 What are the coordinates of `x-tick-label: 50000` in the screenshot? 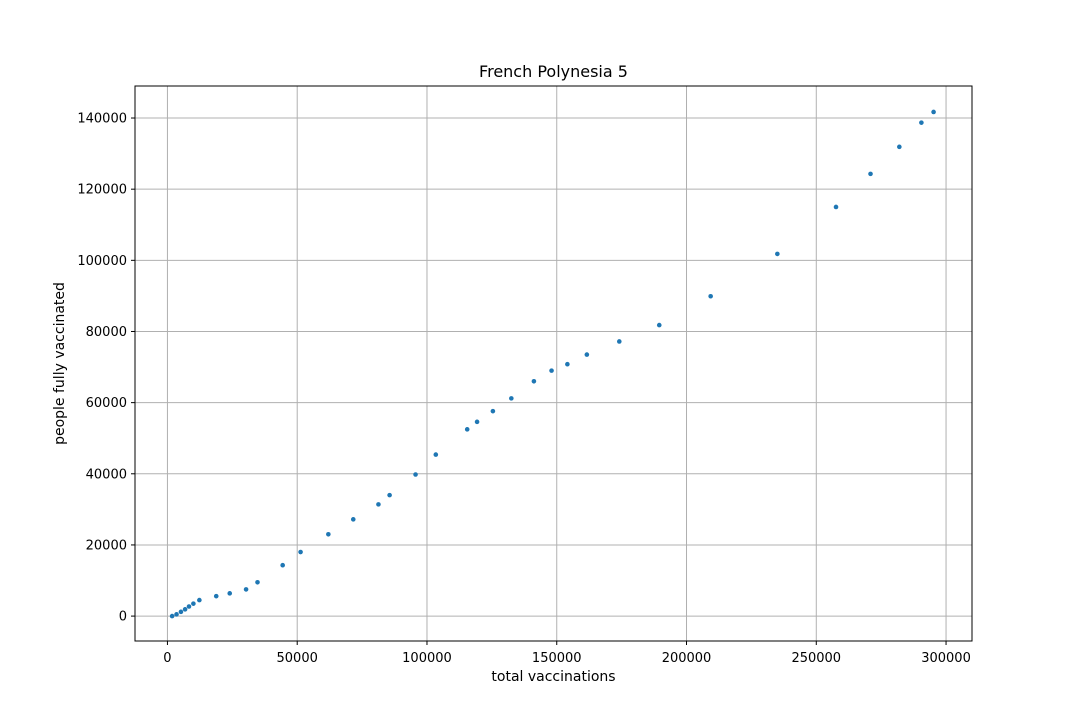 It's located at (297, 658).